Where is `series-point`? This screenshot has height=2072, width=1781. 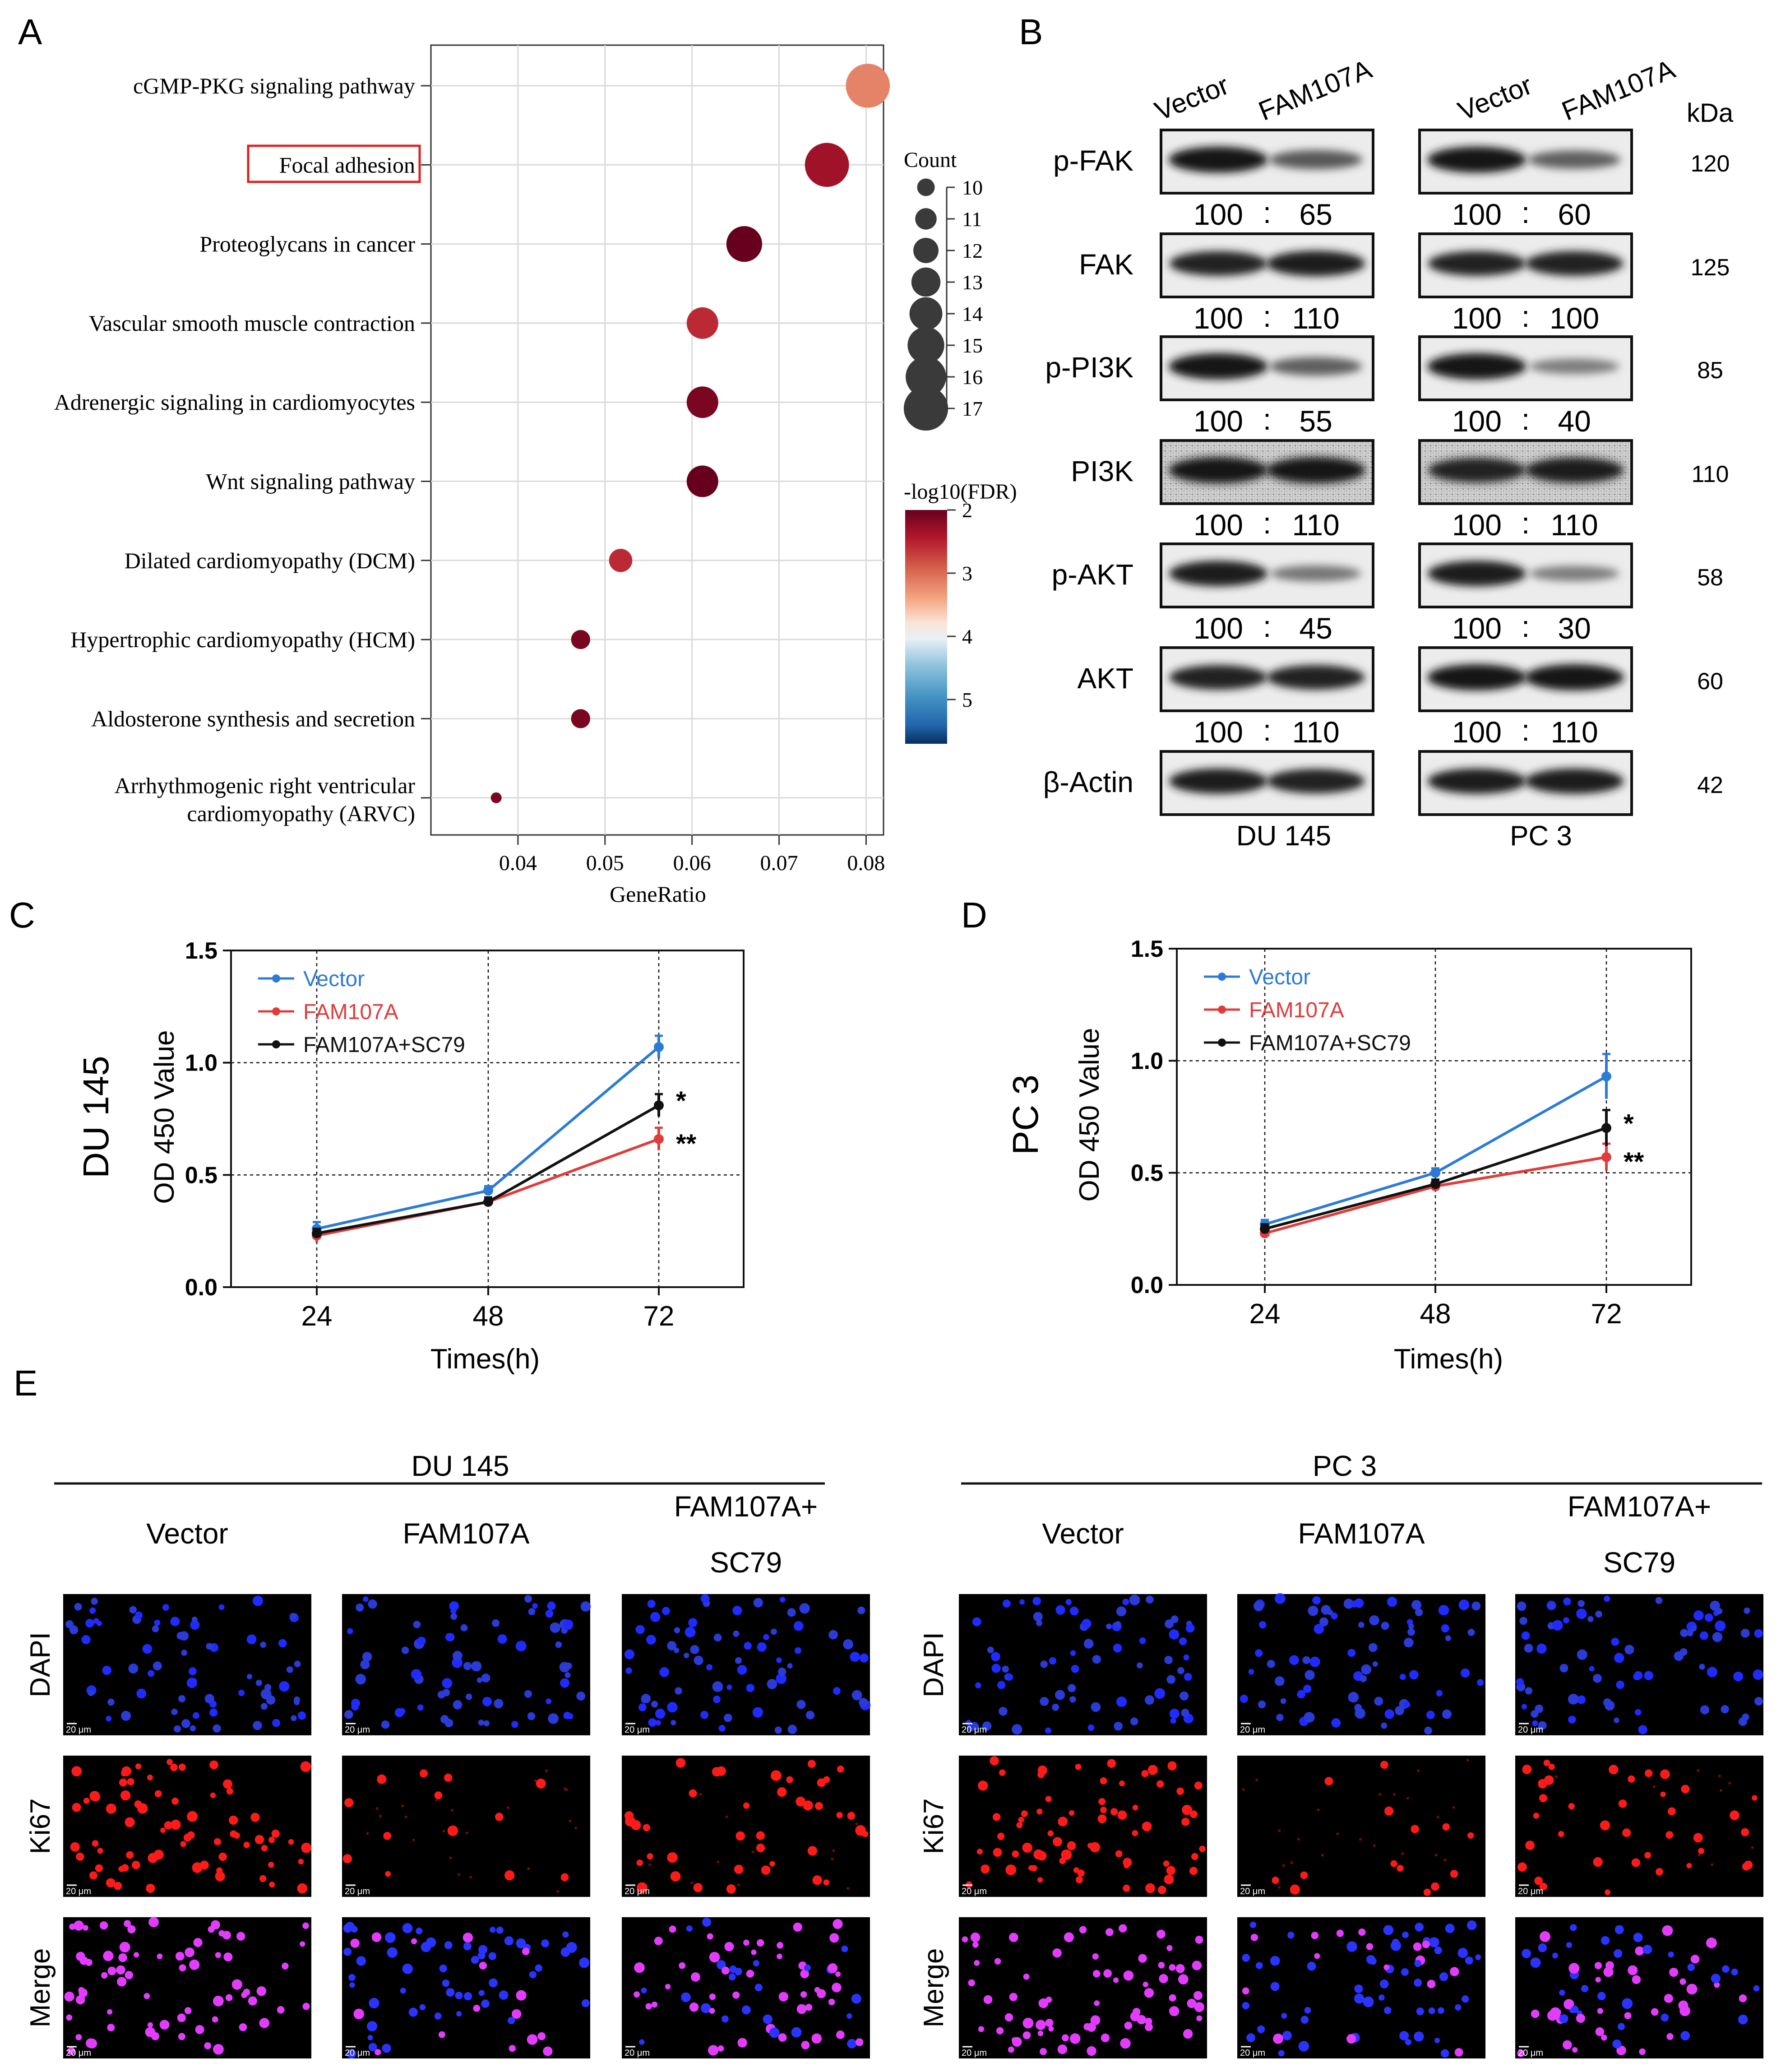
series-point is located at coordinates (488, 1202).